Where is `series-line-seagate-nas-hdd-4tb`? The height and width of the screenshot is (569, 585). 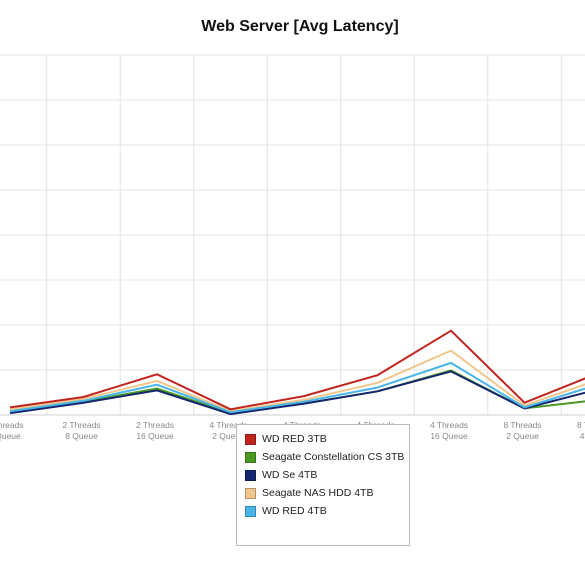
series-line-seagate-nas-hdd-4tb is located at coordinates (297, 381).